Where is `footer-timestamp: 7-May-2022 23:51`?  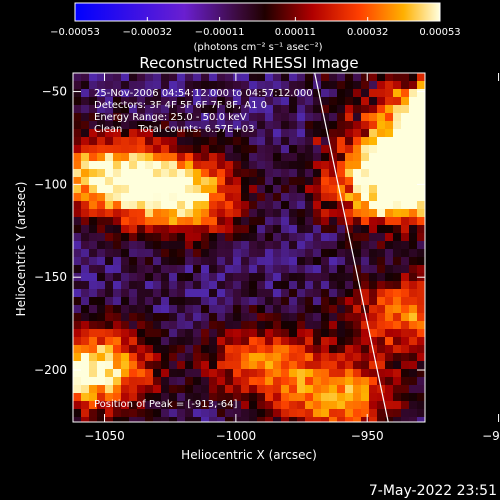 footer-timestamp: 7-May-2022 23:51 is located at coordinates (433, 491).